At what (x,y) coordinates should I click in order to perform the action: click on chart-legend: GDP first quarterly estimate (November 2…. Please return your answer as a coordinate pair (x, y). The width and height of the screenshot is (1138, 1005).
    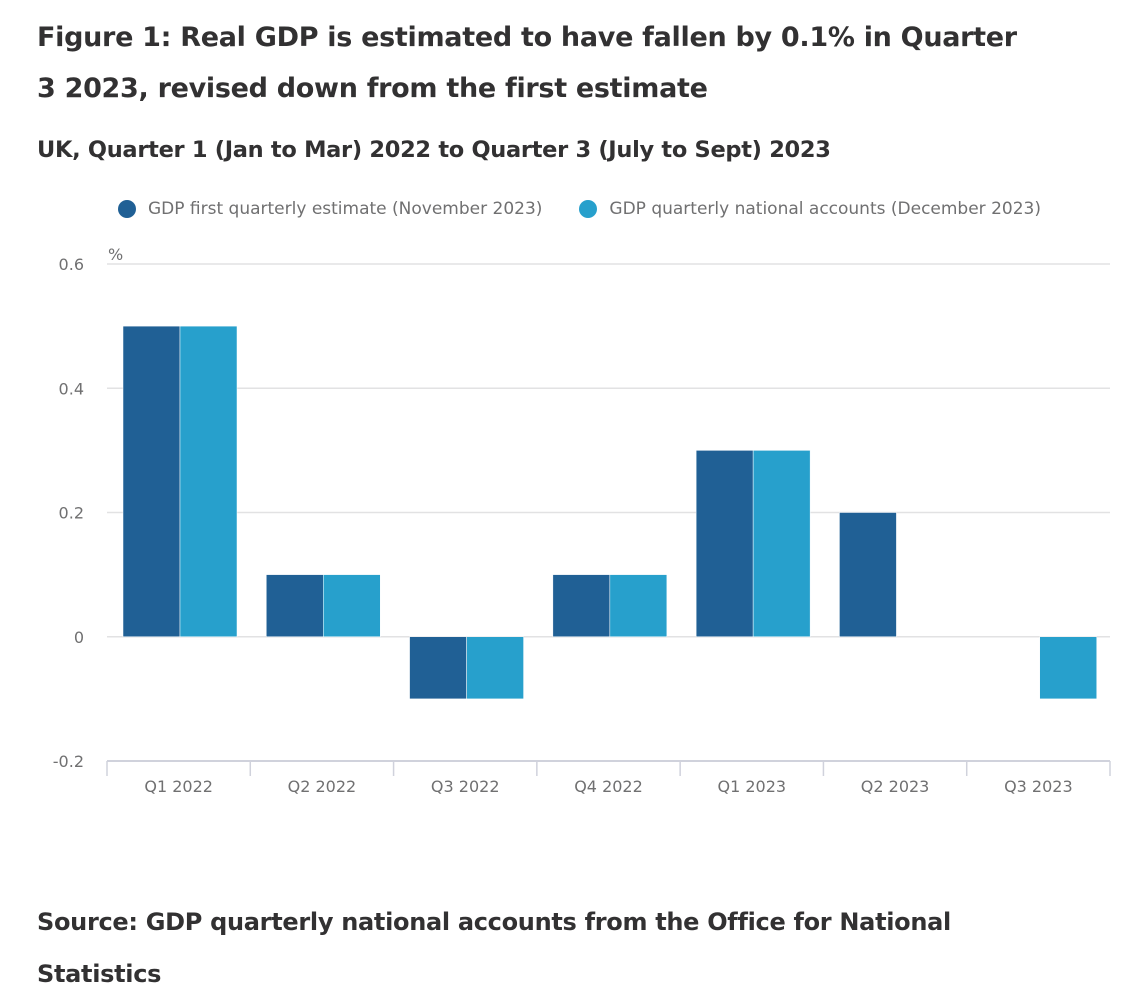
    Looking at the image, I should click on (598, 209).